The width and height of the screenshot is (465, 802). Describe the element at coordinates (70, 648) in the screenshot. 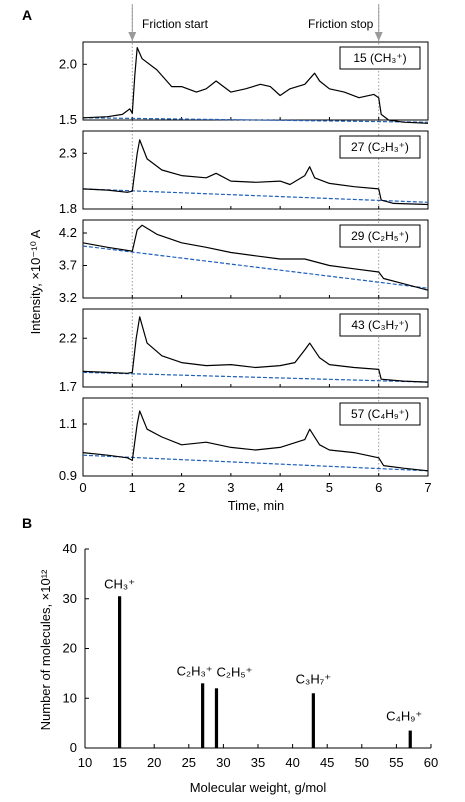

I see `y-tick-label: 20` at that location.